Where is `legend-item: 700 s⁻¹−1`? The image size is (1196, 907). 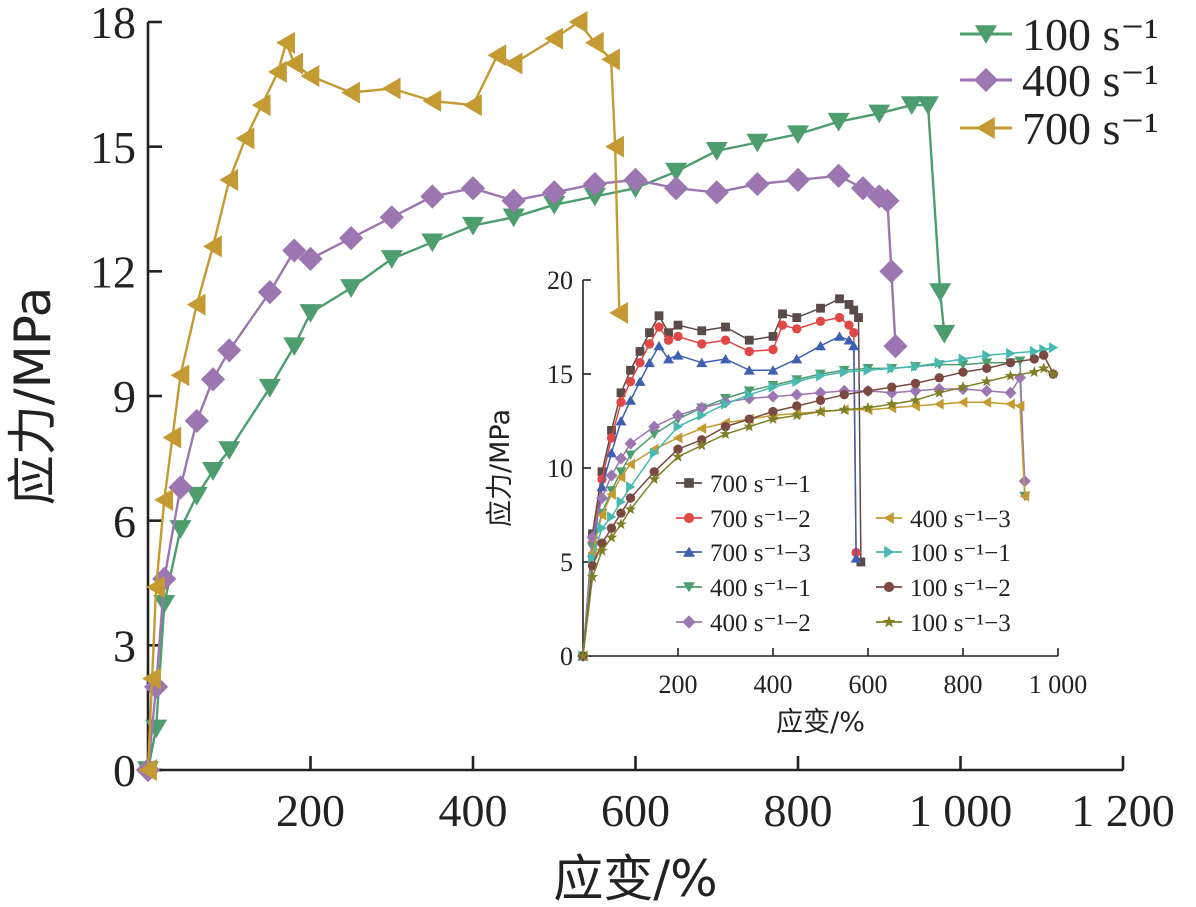
legend-item: 700 s⁻¹−1 is located at coordinates (743, 484).